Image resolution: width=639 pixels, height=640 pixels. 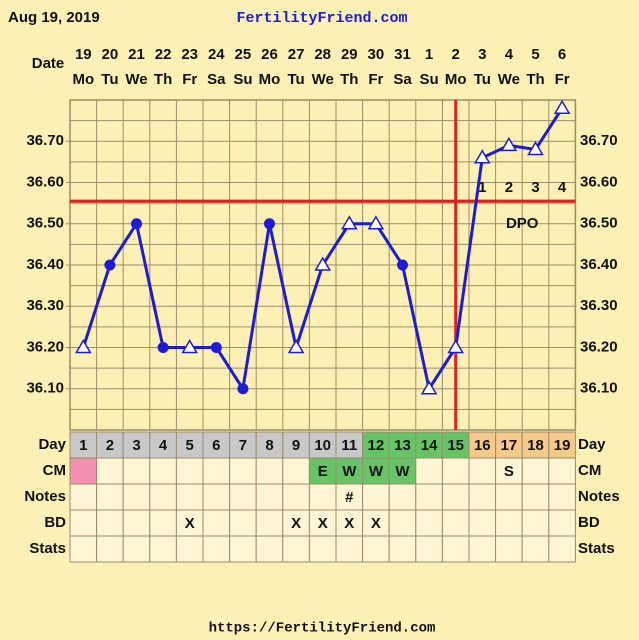 I want to click on footer: https://FertilityFriend.com, so click(x=322, y=629).